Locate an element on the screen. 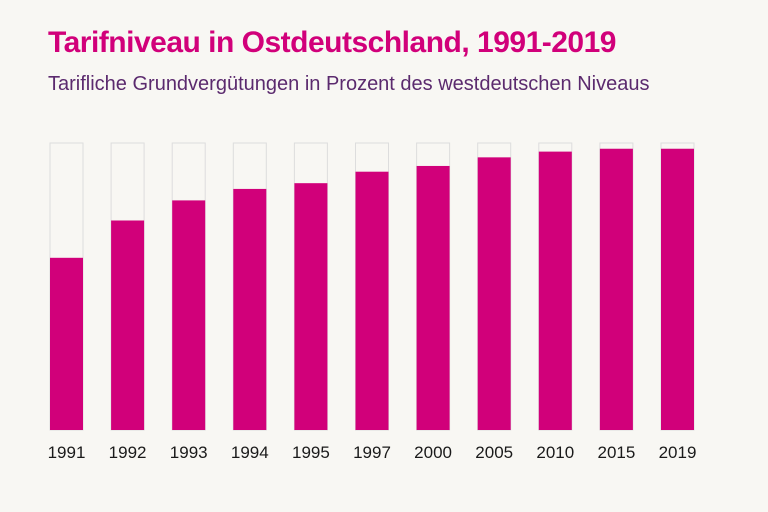 The image size is (768, 512). bar-1992 is located at coordinates (128, 325).